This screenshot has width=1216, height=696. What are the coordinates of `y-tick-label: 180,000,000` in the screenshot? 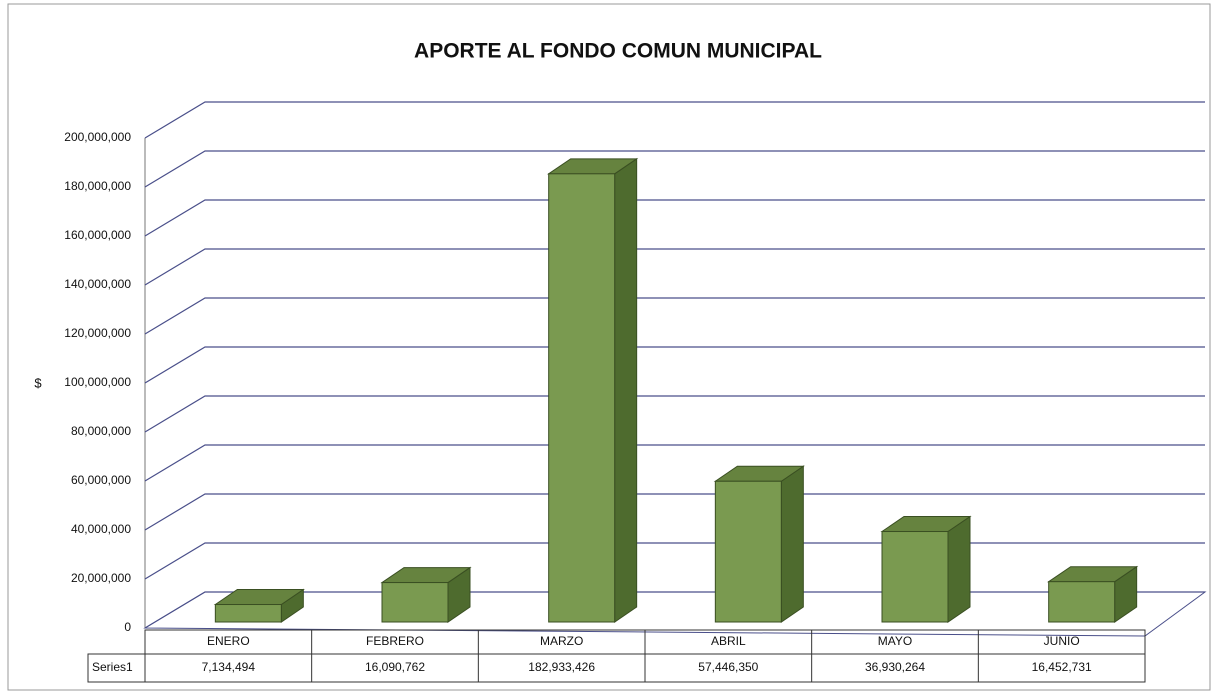 It's located at (97, 186).